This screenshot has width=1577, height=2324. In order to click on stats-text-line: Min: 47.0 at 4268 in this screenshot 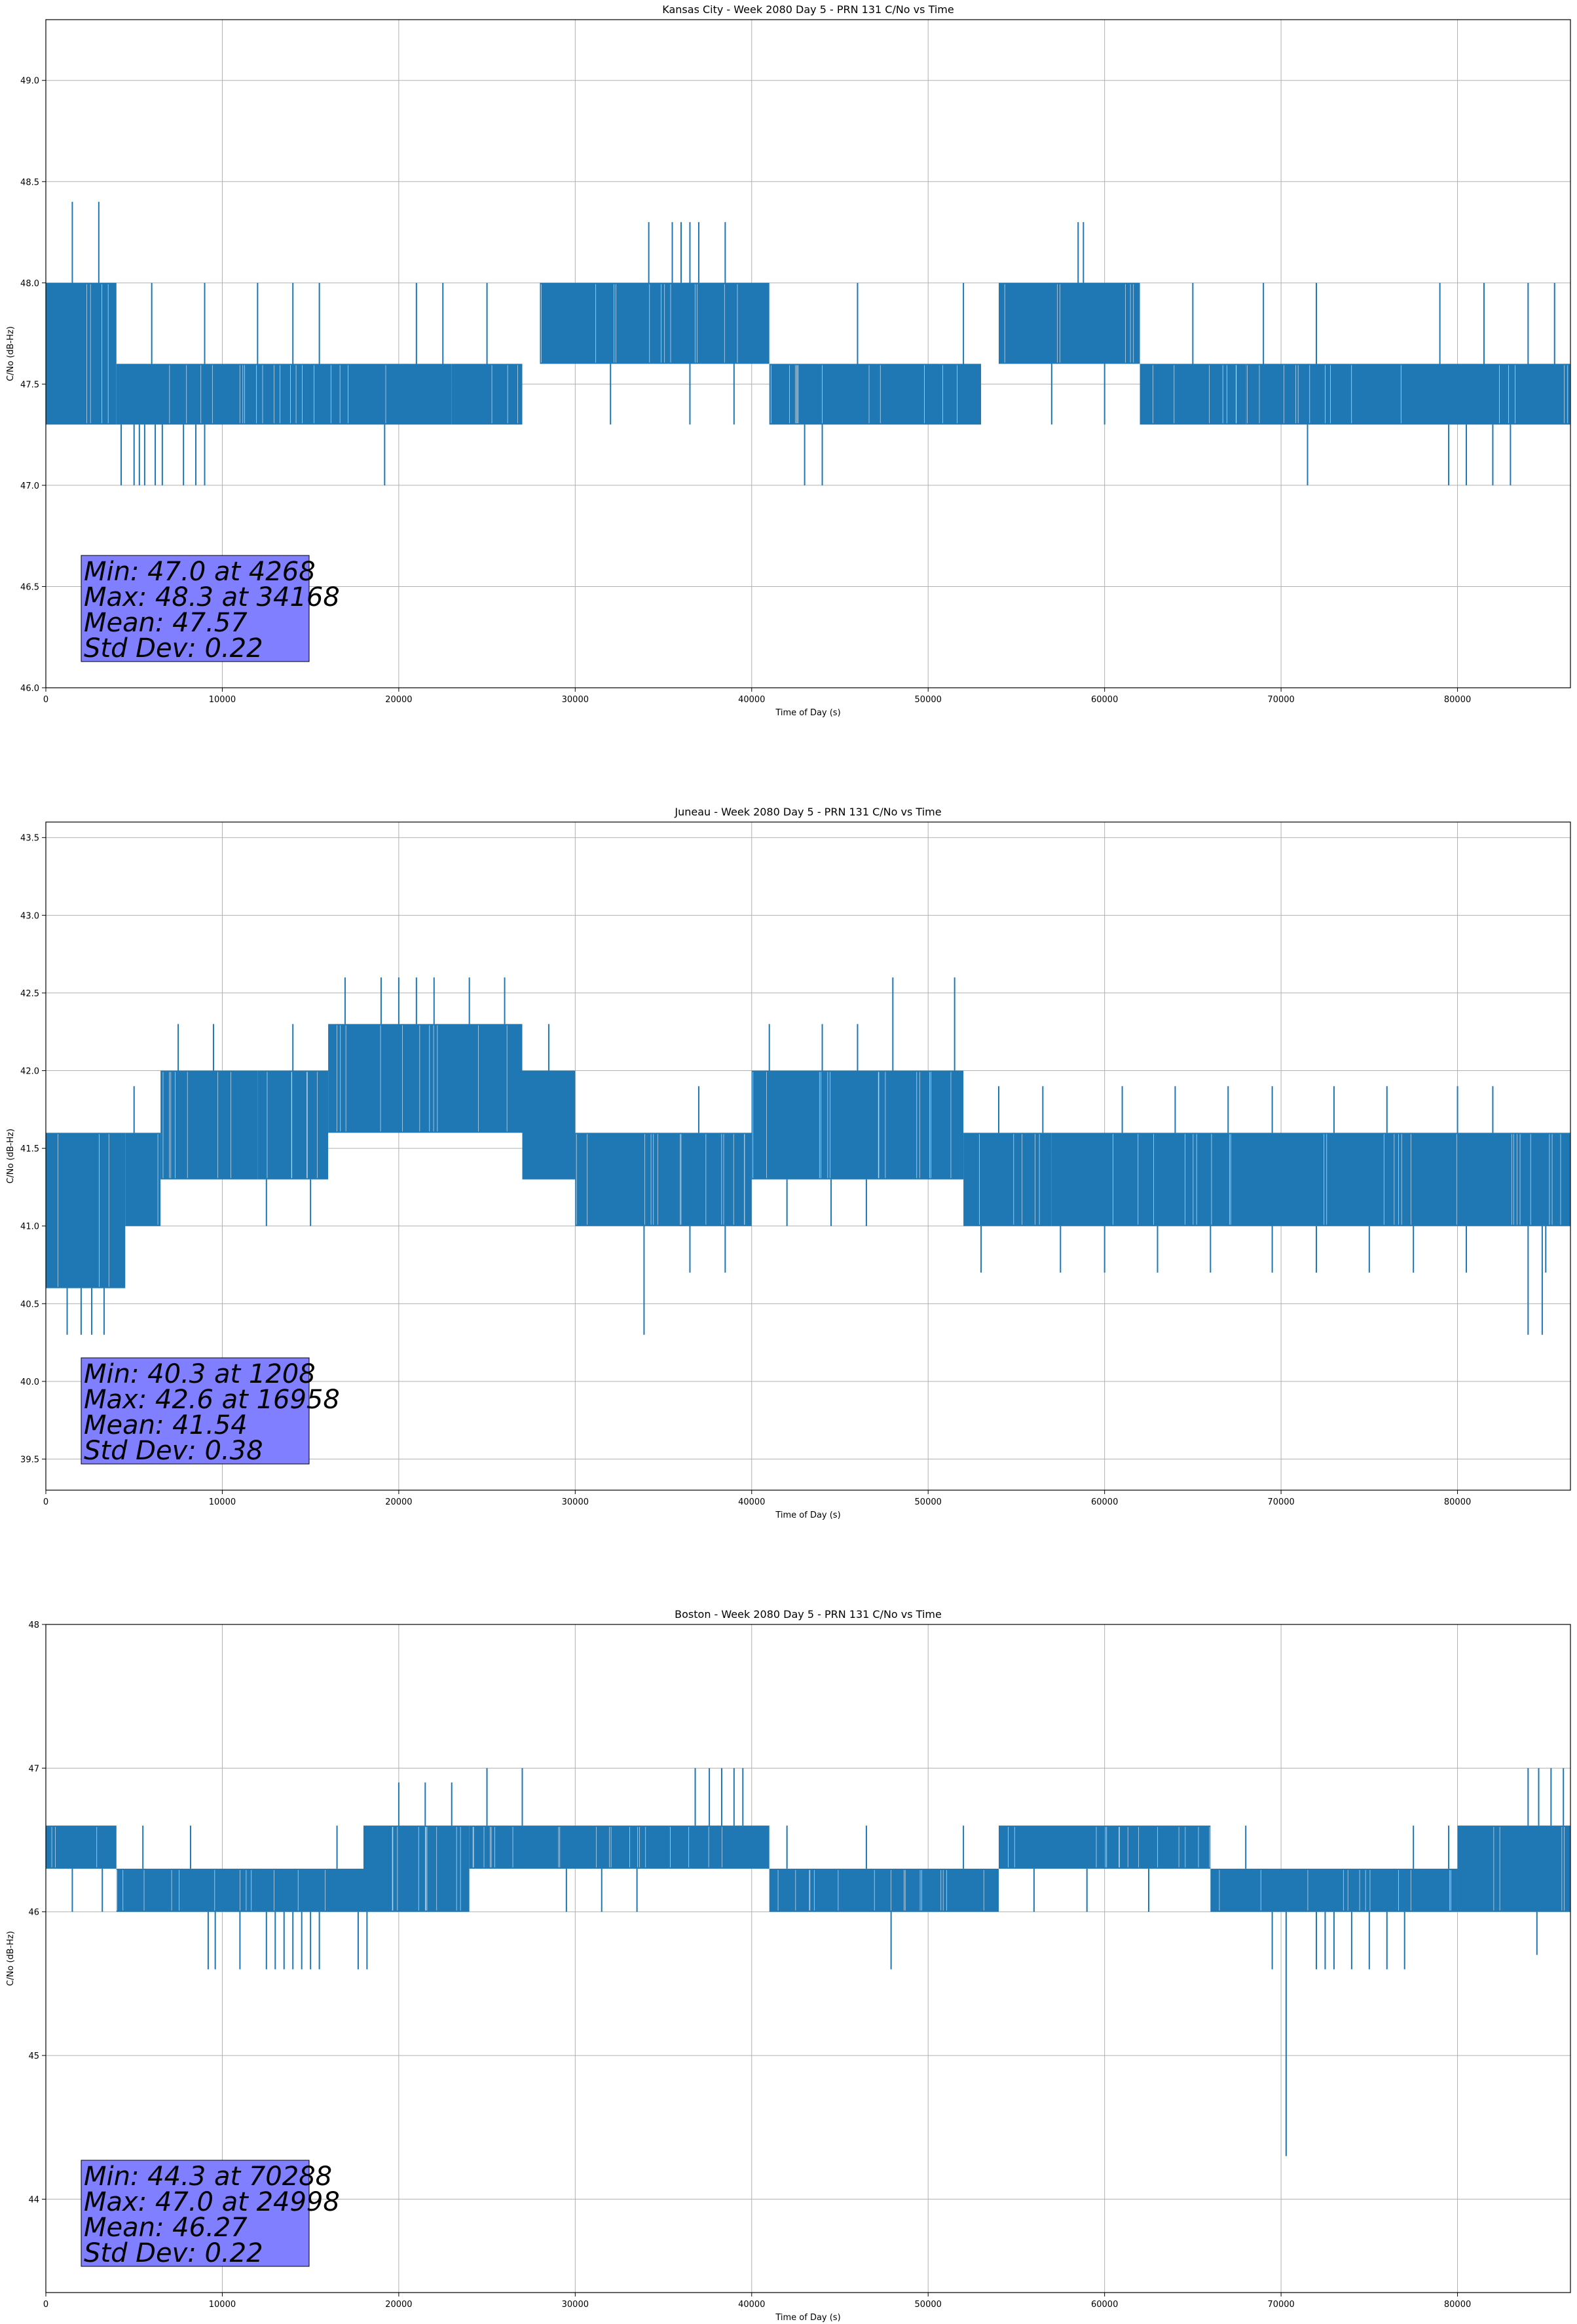, I will do `click(200, 572)`.